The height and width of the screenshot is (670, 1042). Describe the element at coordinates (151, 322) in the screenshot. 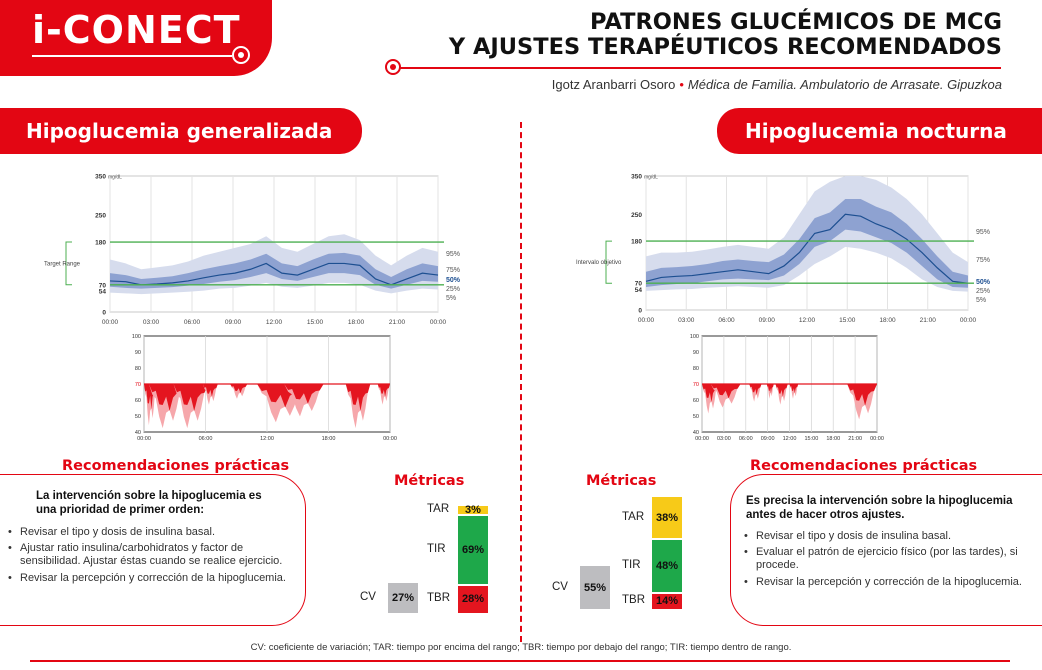

I see `agp-x-tick: 03:00` at that location.